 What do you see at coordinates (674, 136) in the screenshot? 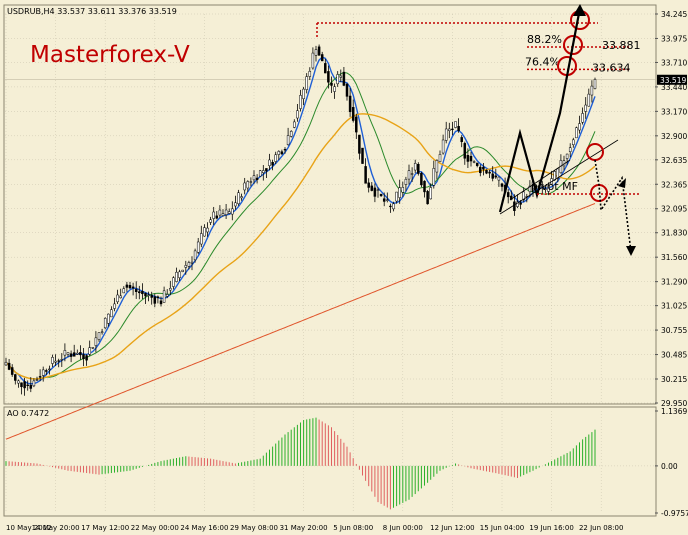
I see `y-tick-label: 32.900` at bounding box center [674, 136].